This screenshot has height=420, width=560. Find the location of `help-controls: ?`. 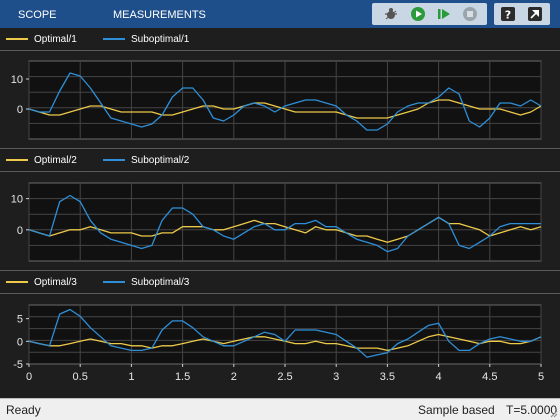

help-controls: ? is located at coordinates (522, 14).